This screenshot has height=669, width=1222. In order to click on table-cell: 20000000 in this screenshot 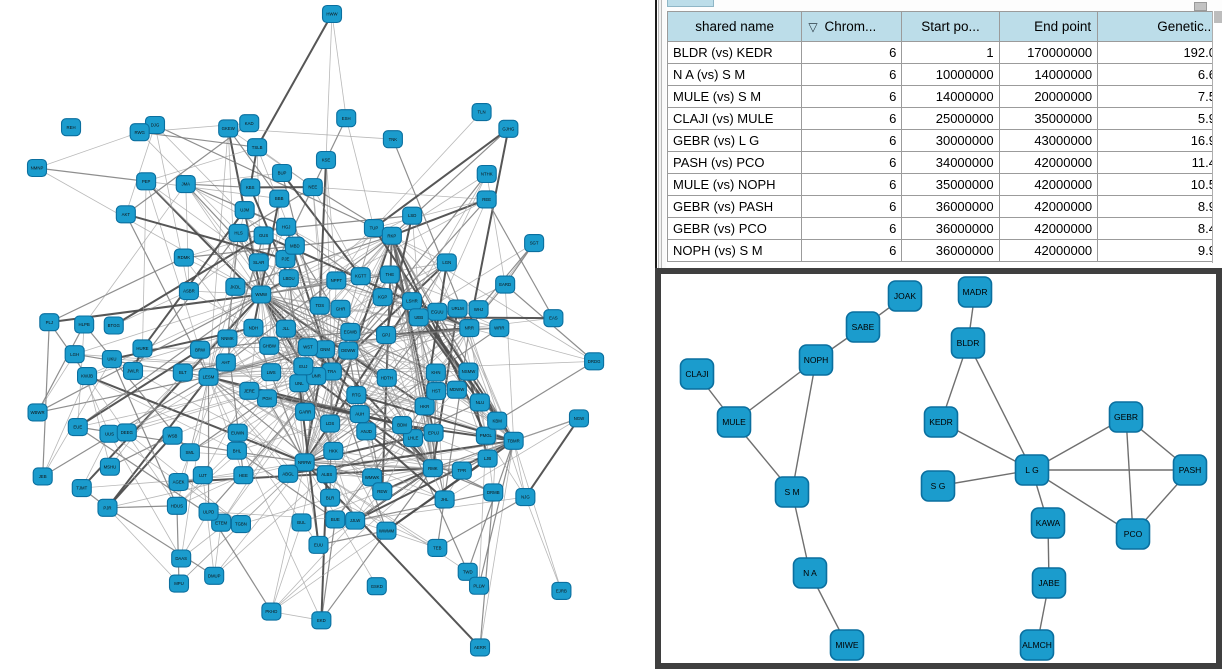, I will do `click(1048, 96)`.